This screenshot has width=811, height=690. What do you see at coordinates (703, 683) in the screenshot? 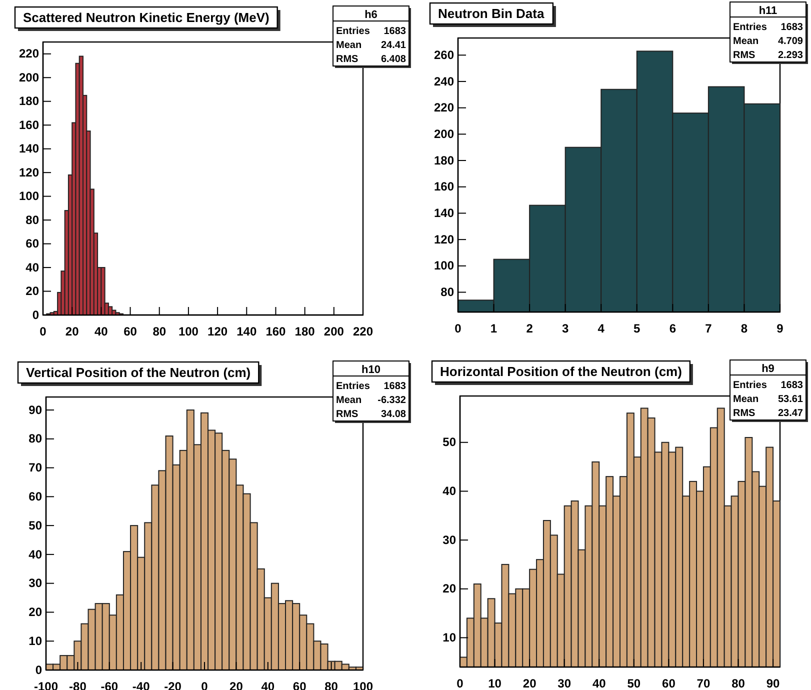
I see `x-tick-label: 70` at bounding box center [703, 683].